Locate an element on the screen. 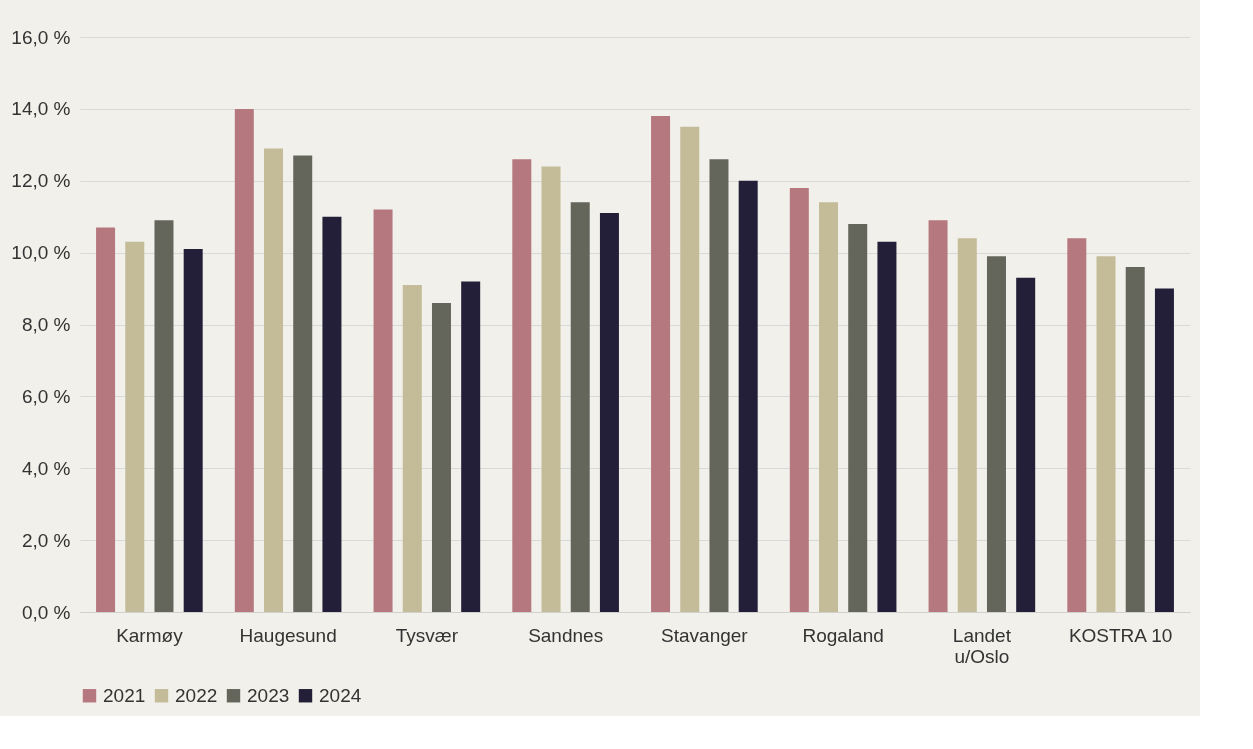 The image size is (1253, 749). legend-label: 2024 is located at coordinates (340, 695).